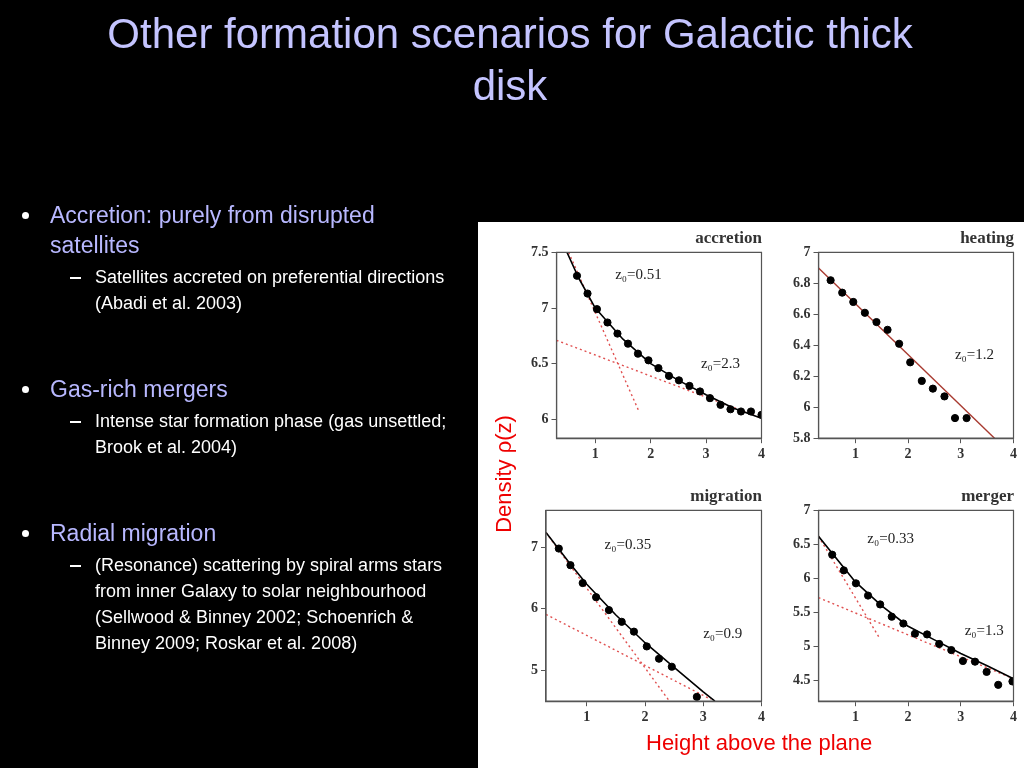 This screenshot has height=768, width=1024. I want to click on y-tick-label: 6.6, so click(802, 313).